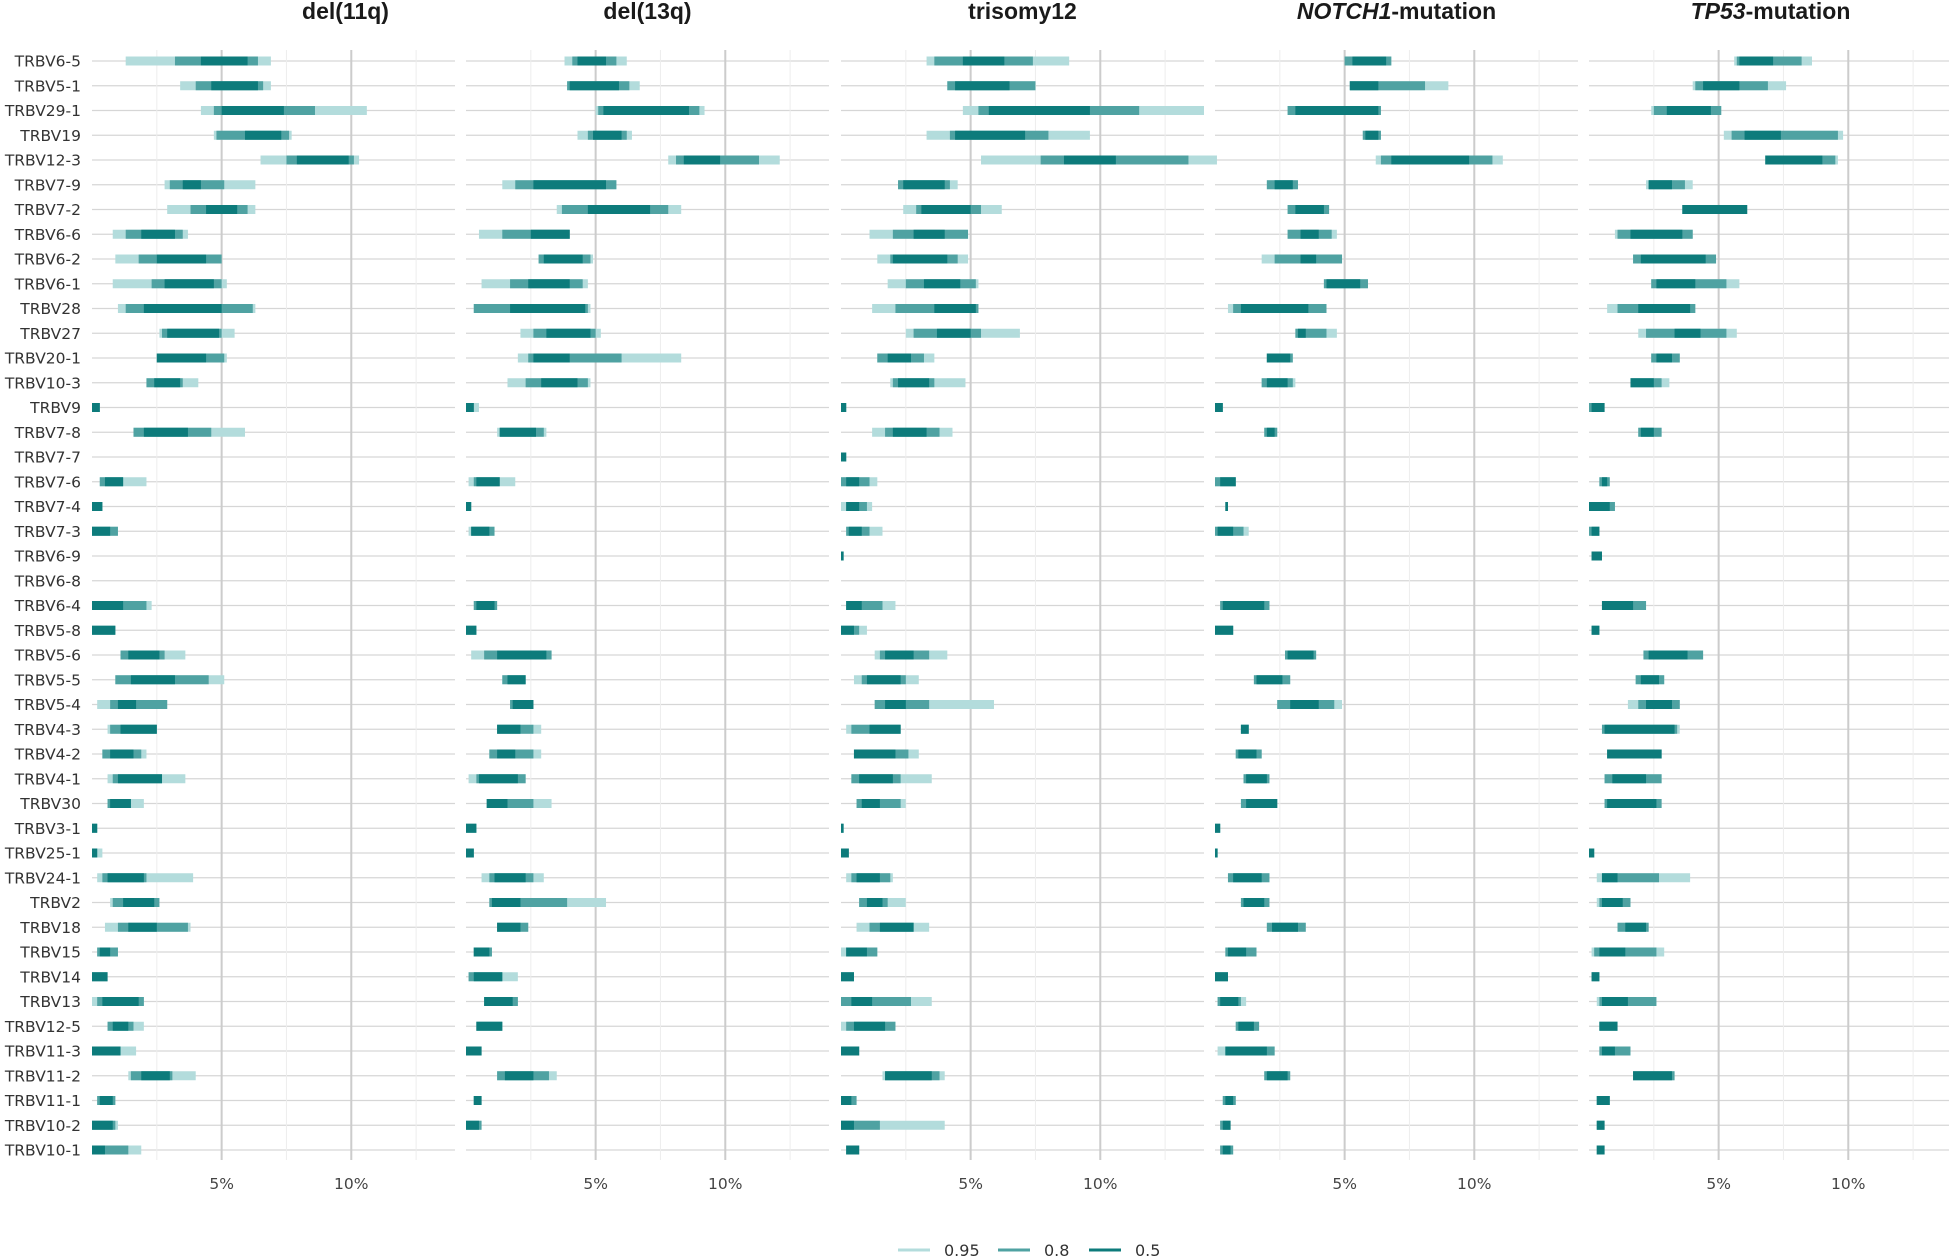  Describe the element at coordinates (47, 581) in the screenshot. I see `row-label: TRBV6-8` at that location.